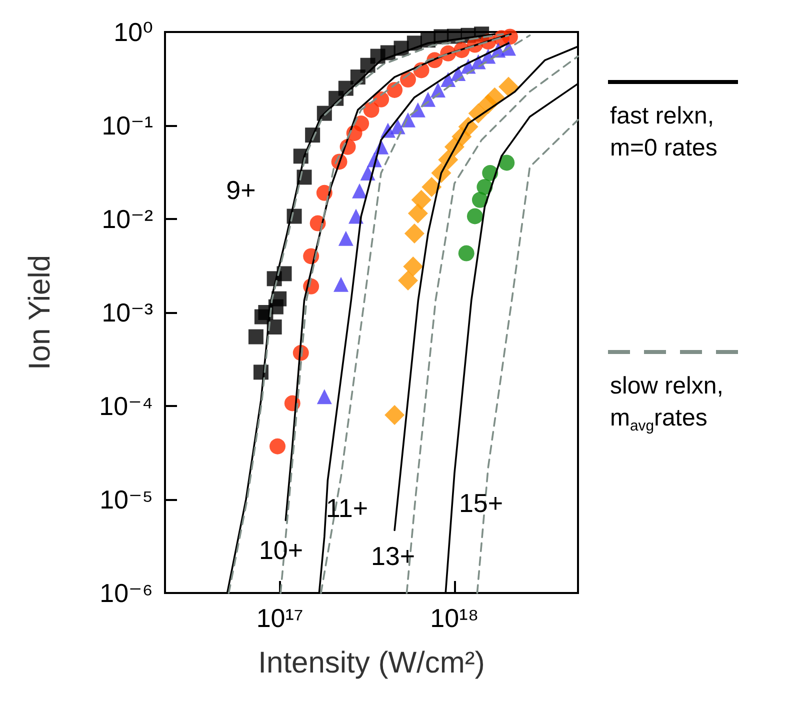  What do you see at coordinates (280, 618) in the screenshot?
I see `x-tick-label: 10¹⁷` at bounding box center [280, 618].